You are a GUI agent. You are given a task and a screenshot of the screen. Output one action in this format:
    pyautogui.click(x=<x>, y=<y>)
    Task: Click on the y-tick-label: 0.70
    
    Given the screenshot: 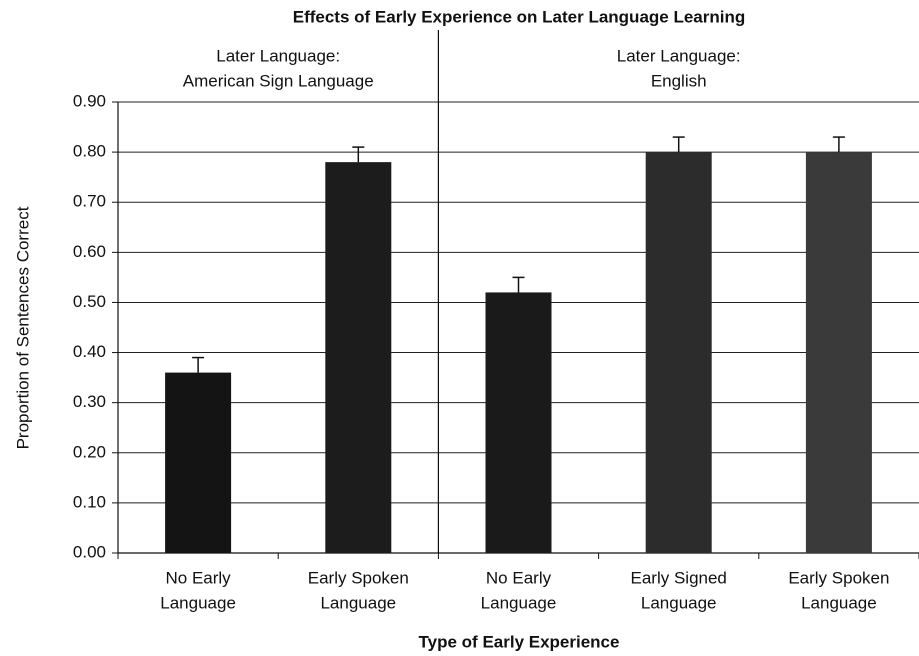 What is the action you would take?
    pyautogui.click(x=89, y=201)
    